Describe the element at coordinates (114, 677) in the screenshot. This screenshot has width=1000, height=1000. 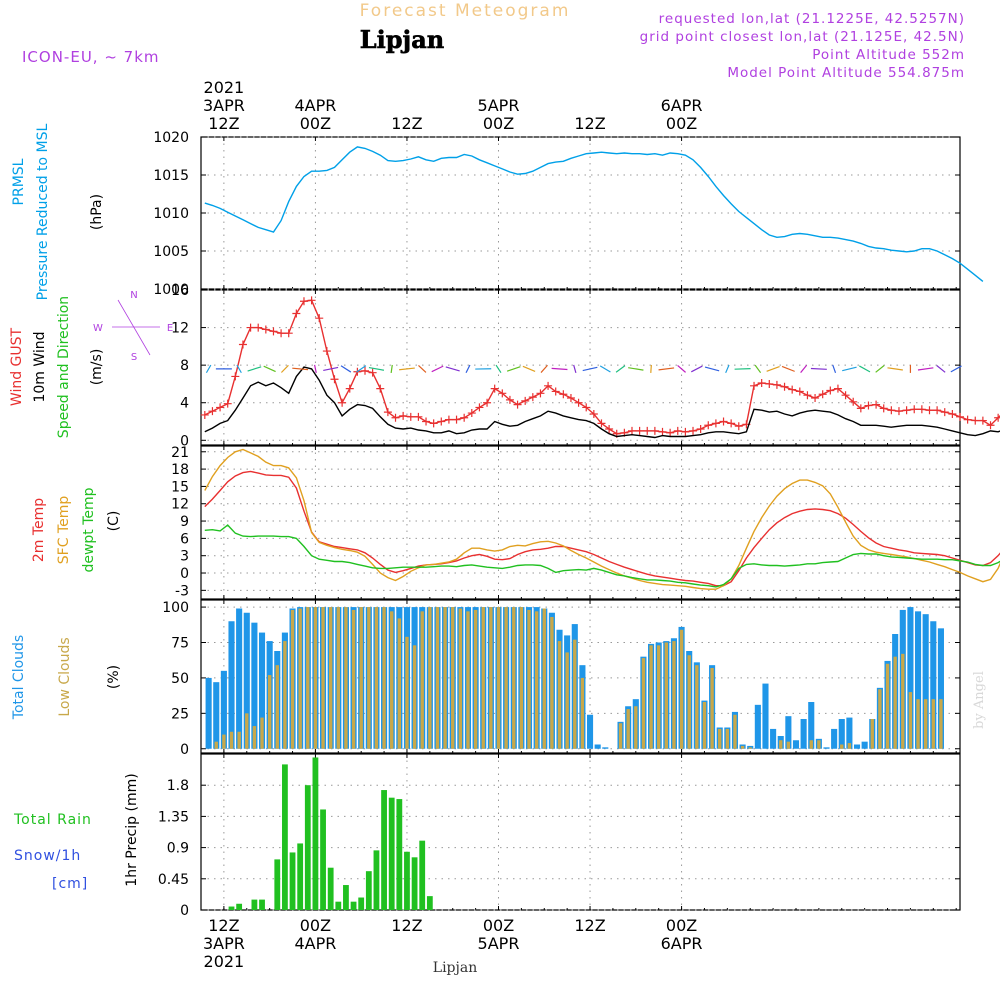
I see `clouds-unit: (%)` at that location.